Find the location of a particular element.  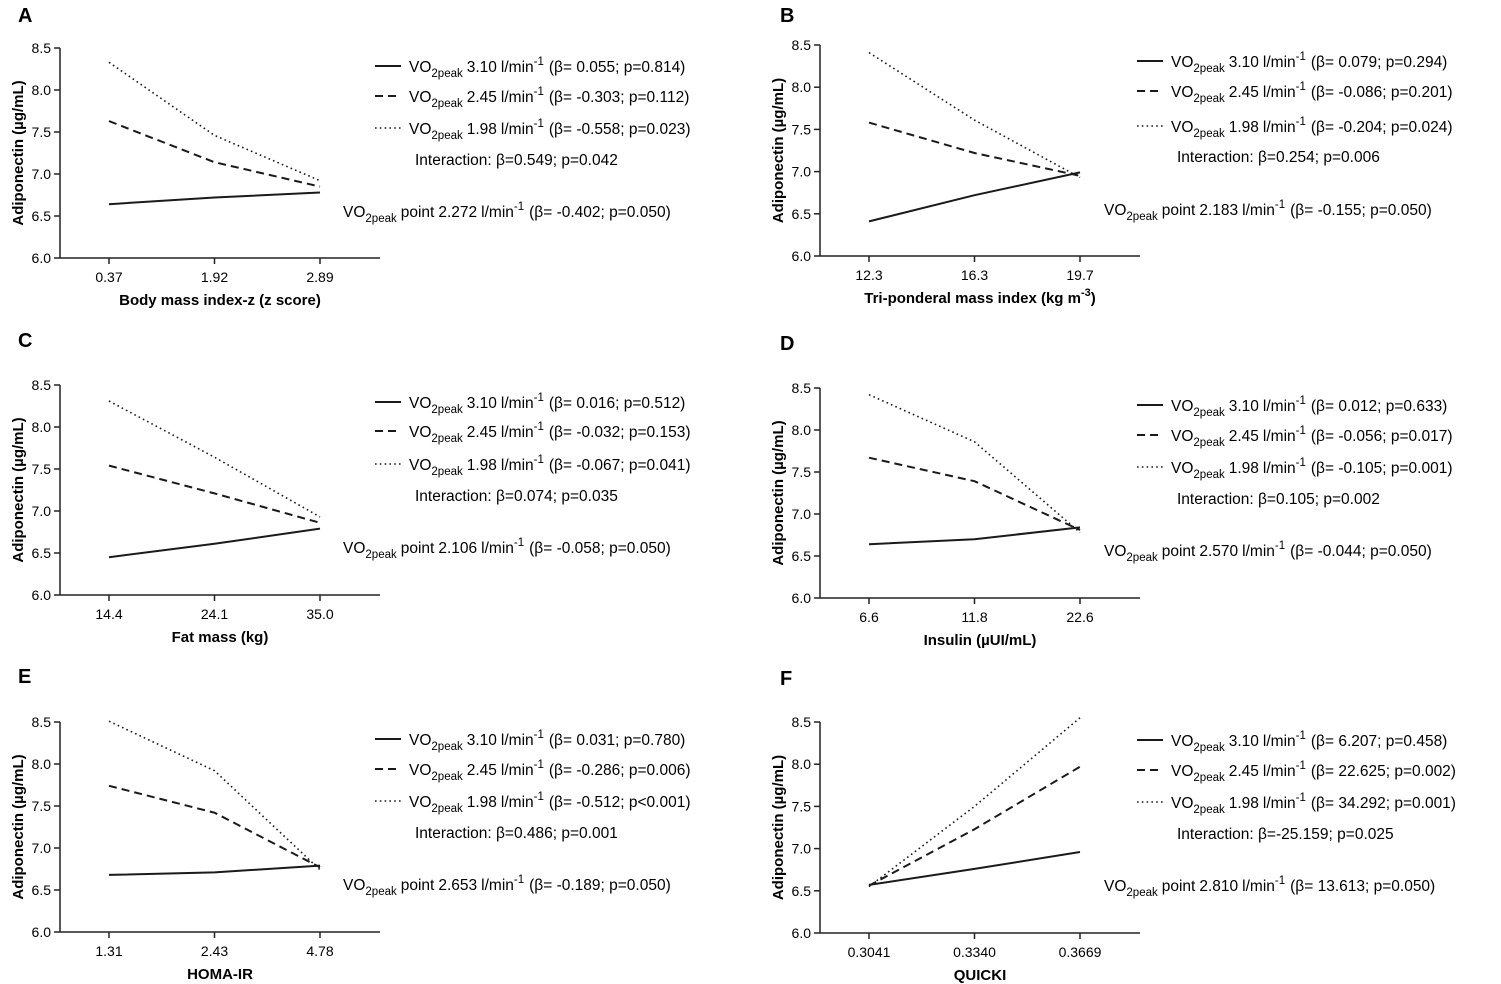

legend-stats: (β= -0.067; p=0.041) is located at coordinates (620, 465).